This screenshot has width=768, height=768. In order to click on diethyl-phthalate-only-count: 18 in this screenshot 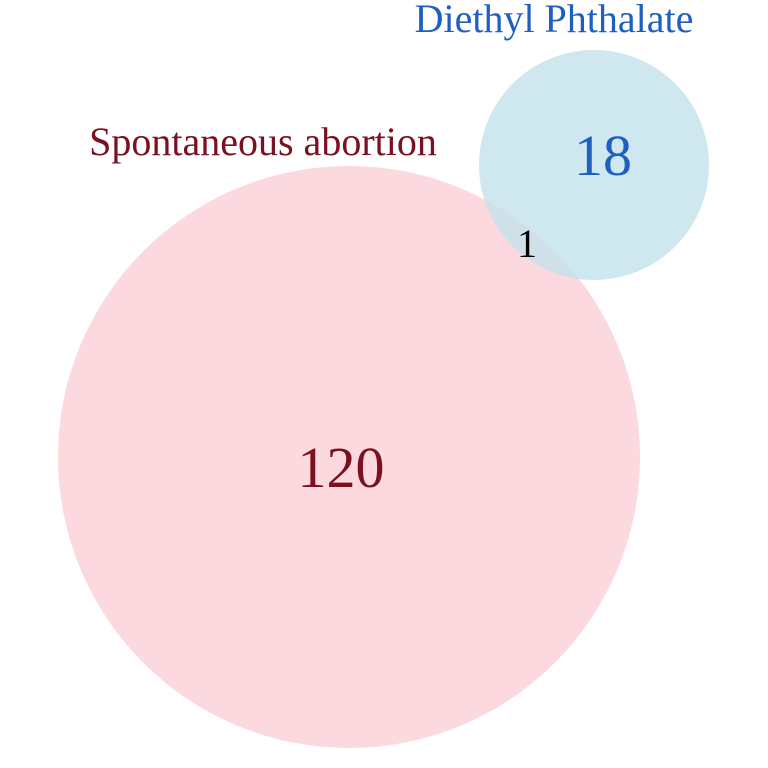, I will do `click(603, 155)`.